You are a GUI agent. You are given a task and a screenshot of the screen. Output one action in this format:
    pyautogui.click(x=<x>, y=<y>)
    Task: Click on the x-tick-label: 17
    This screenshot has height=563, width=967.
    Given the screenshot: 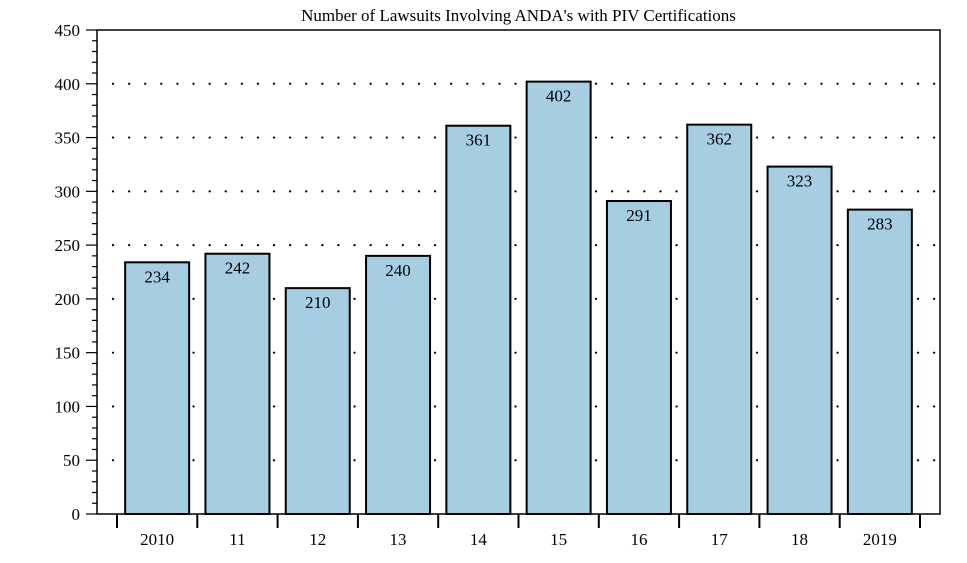 What is the action you would take?
    pyautogui.click(x=720, y=539)
    